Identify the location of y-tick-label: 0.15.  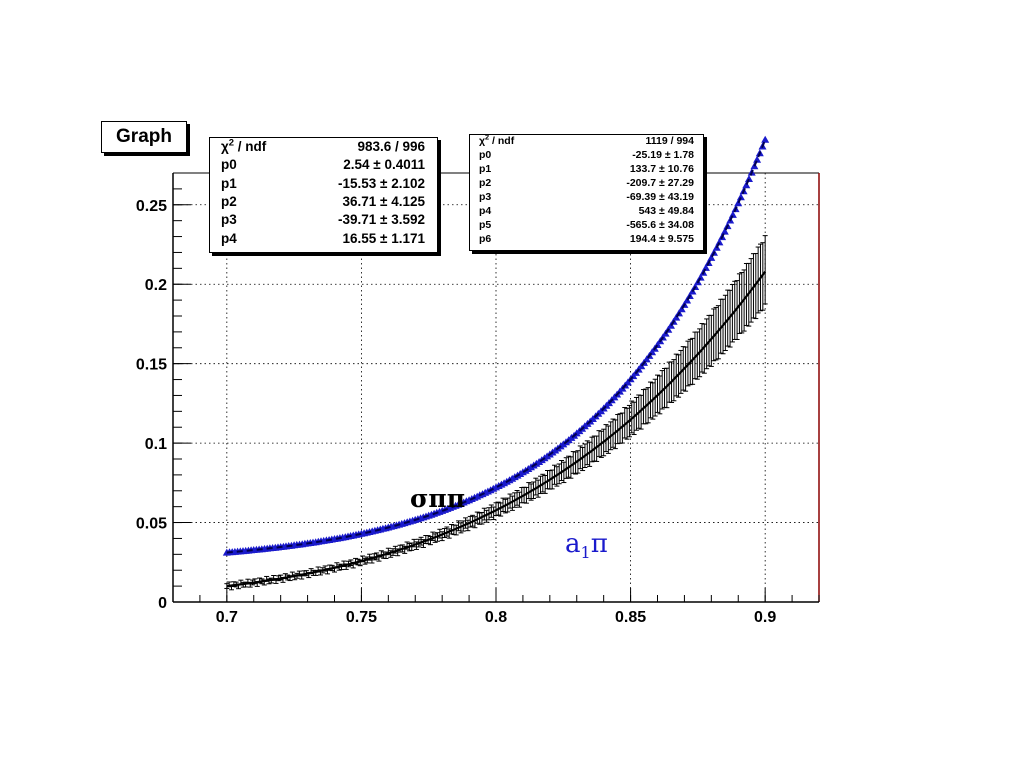
(151, 365).